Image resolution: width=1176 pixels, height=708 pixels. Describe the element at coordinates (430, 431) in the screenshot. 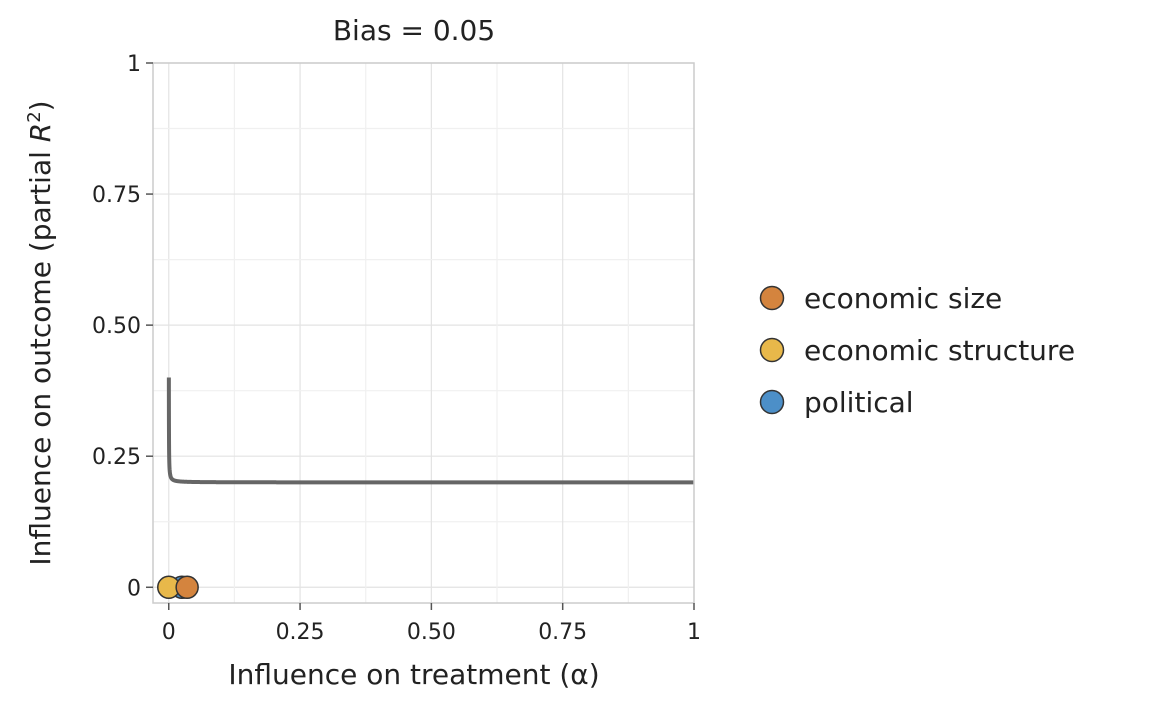

I see `bias-contour-line` at that location.